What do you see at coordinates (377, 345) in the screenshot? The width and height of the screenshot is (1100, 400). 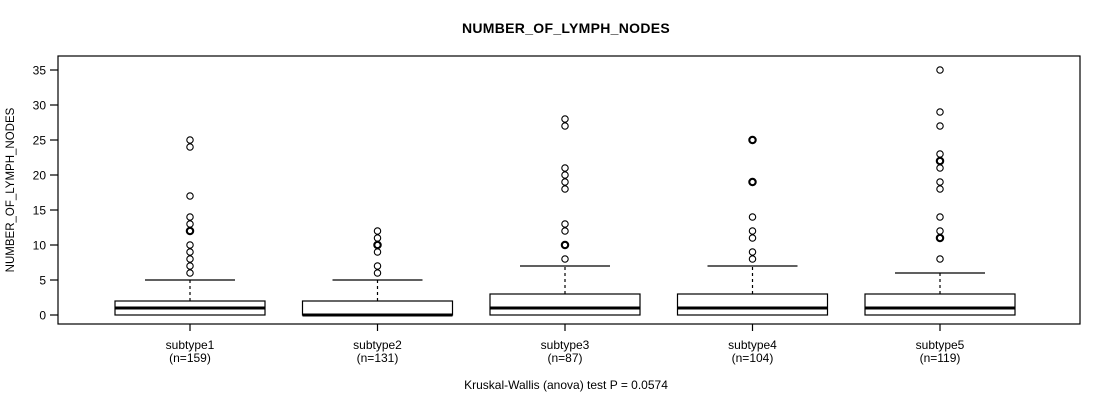 I see `group-label: subtype2` at bounding box center [377, 345].